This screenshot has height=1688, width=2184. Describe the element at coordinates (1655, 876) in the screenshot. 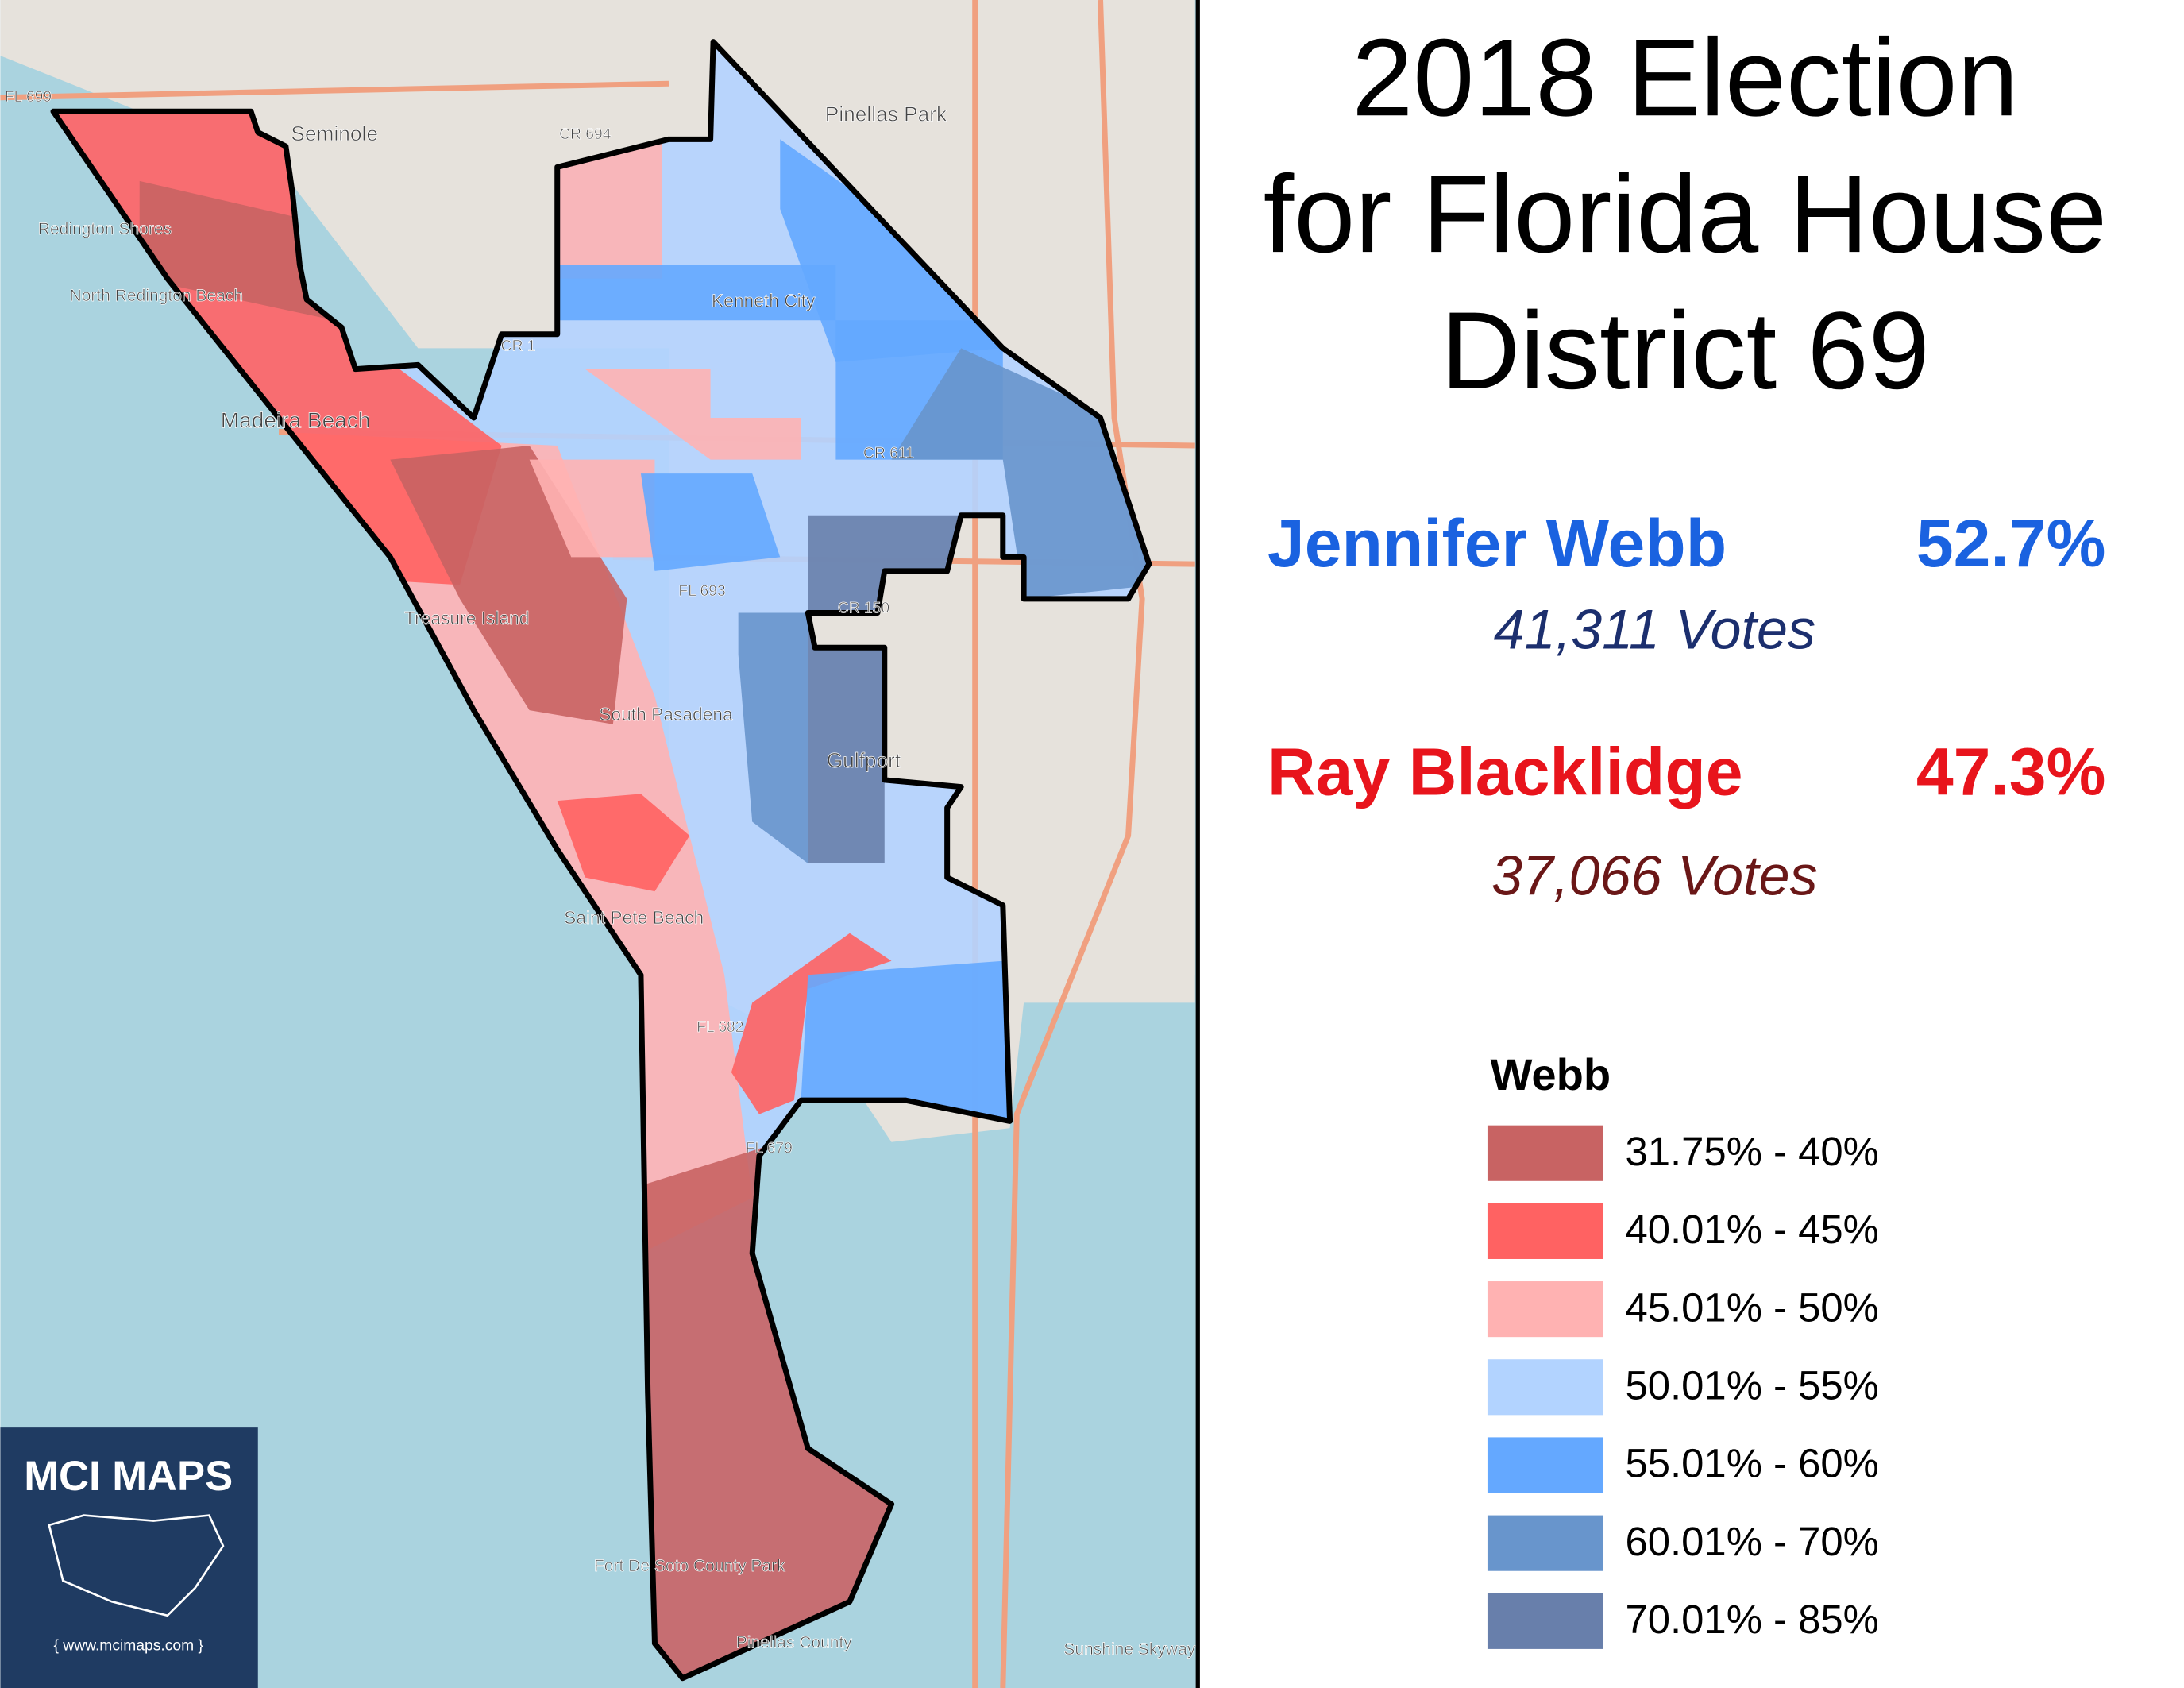

I see `candidate-votes: 37,066 Votes` at that location.